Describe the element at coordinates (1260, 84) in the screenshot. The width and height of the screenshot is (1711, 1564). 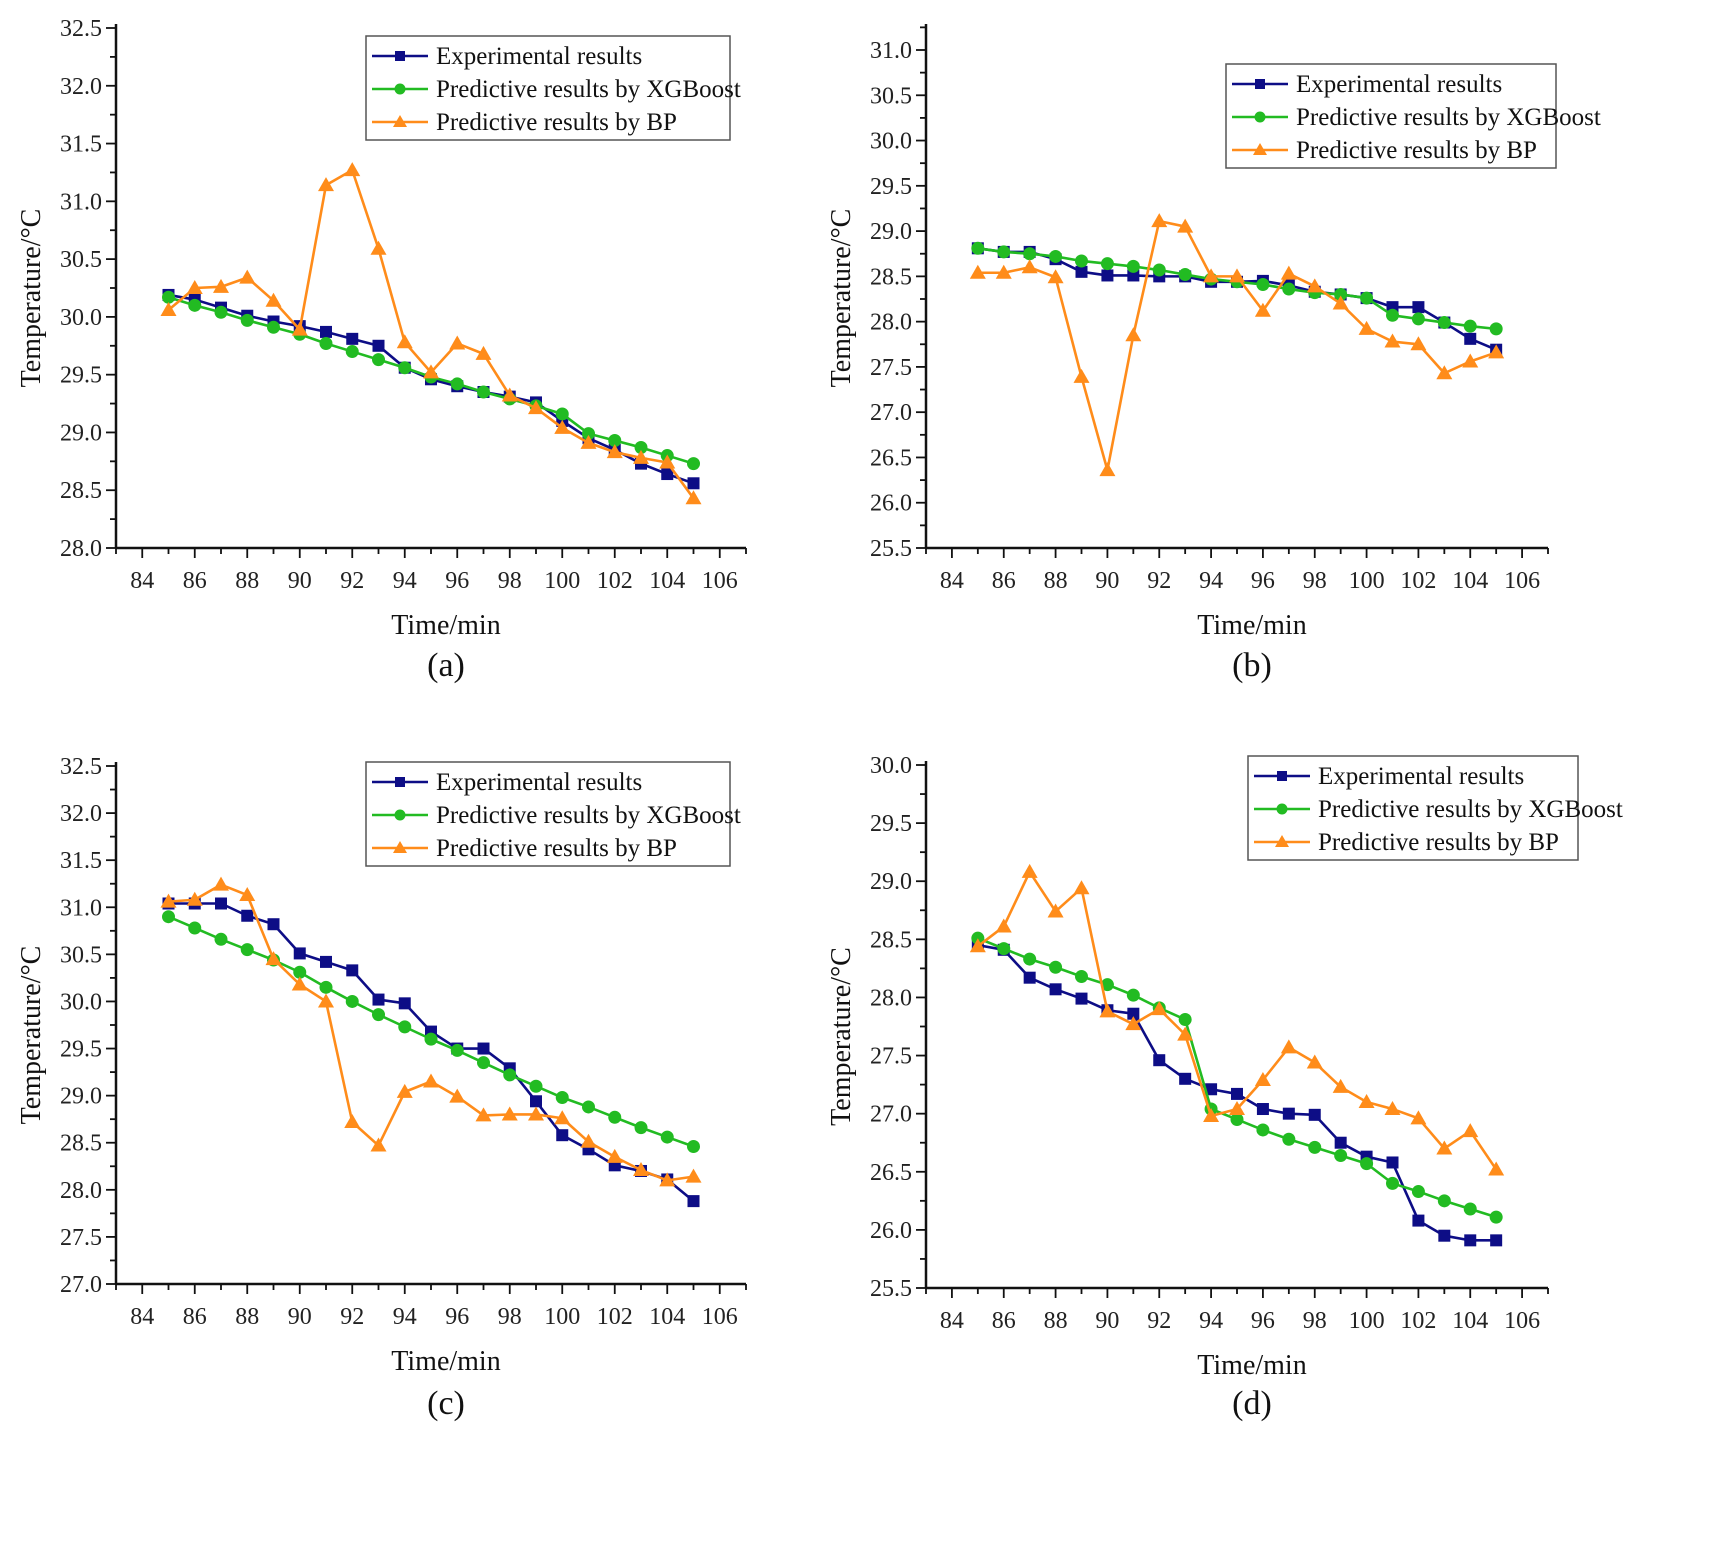
I see `legend-marker-square` at that location.